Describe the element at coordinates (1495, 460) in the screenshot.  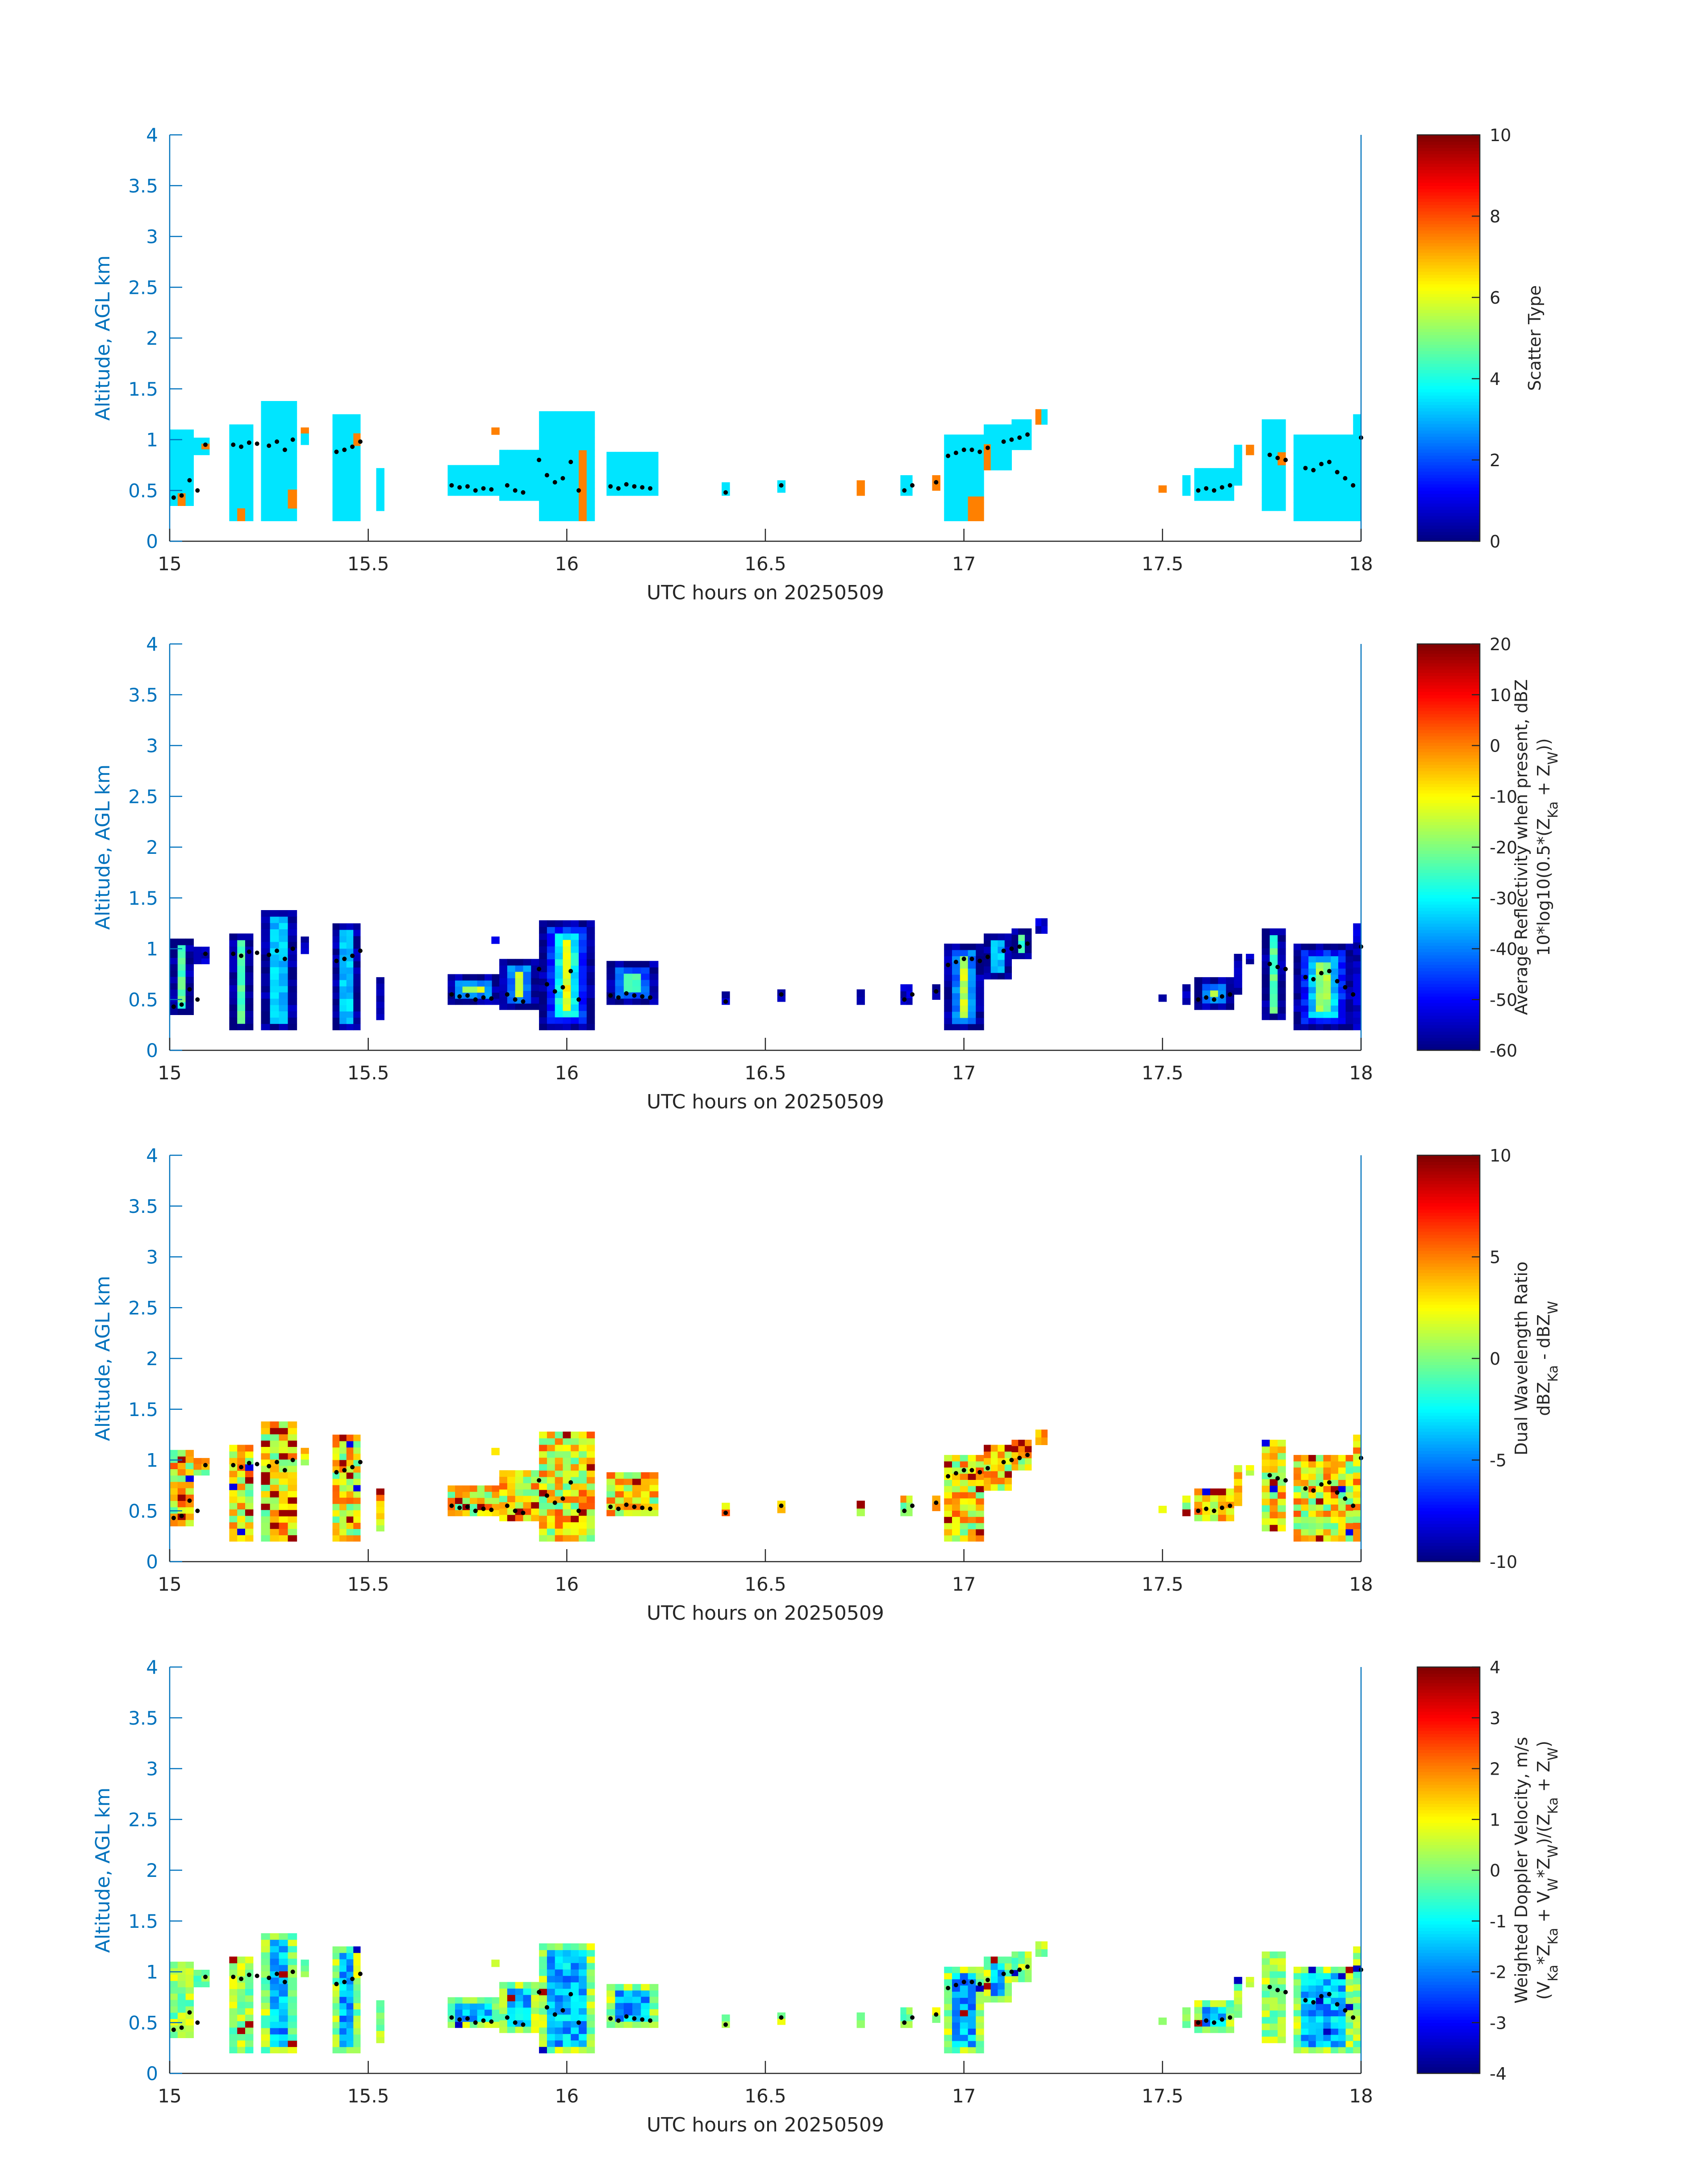
I see `colorbar-tick-label: 2` at that location.